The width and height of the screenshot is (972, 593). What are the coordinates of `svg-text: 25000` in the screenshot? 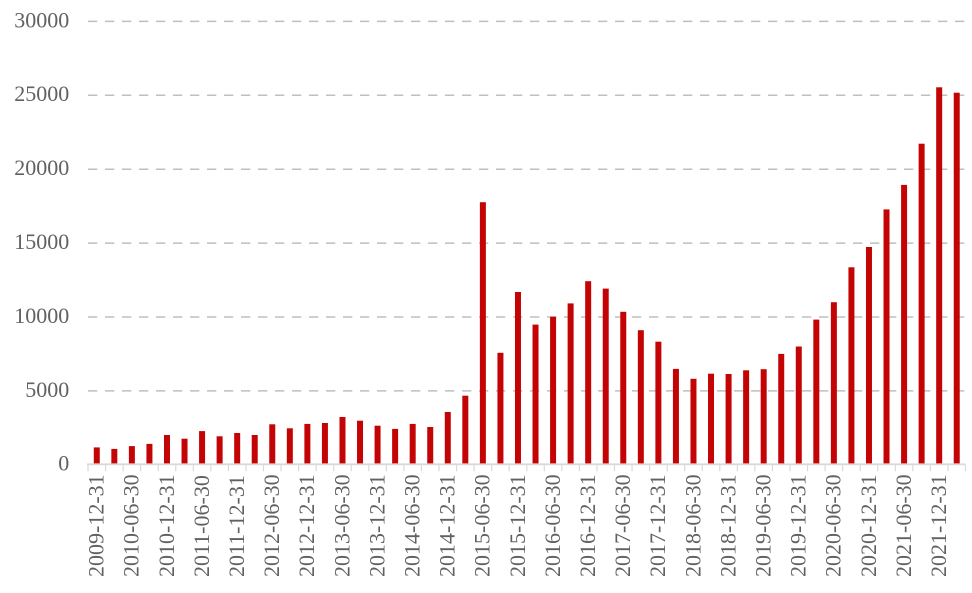 It's located at (41, 93).